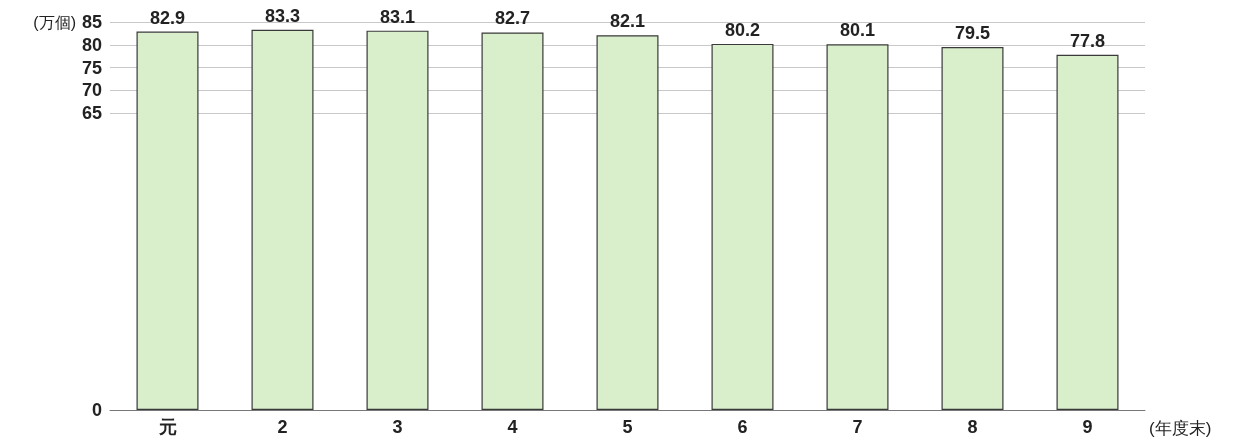  Describe the element at coordinates (1087, 40) in the screenshot. I see `data-label: 77.8` at that location.